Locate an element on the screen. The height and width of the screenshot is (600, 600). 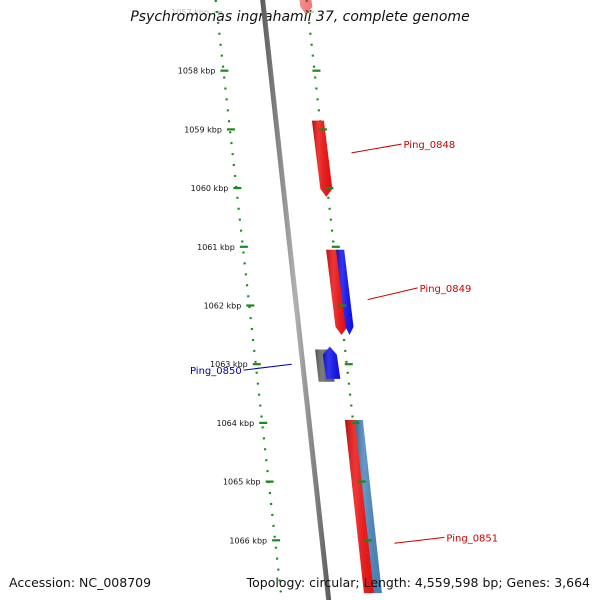
gene-label-ping0851: Ping_0851 is located at coordinates (446, 538).